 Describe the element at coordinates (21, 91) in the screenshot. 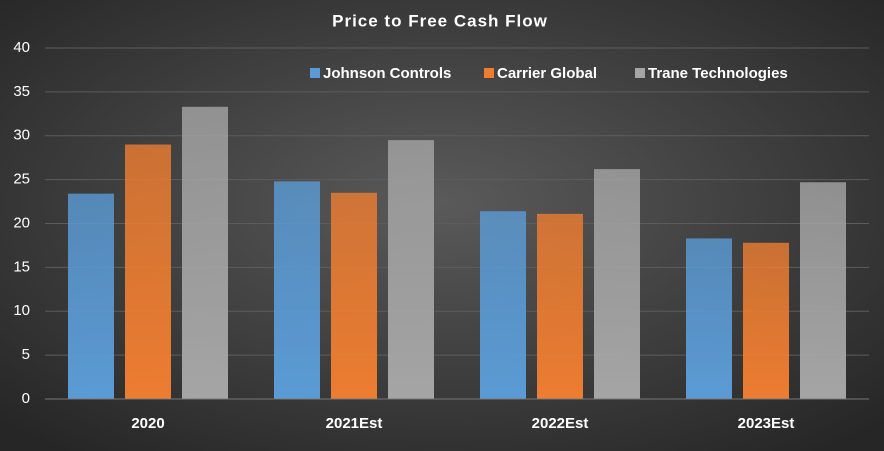

I see `y-tick-label: 35` at that location.